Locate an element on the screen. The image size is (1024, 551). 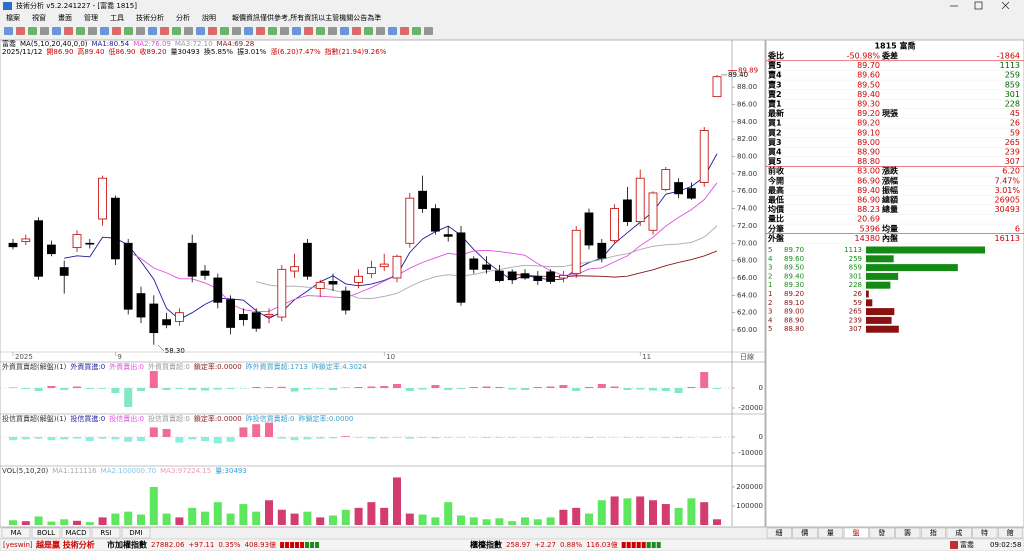
side-tab-label: 籌 is located at coordinates (907, 532).